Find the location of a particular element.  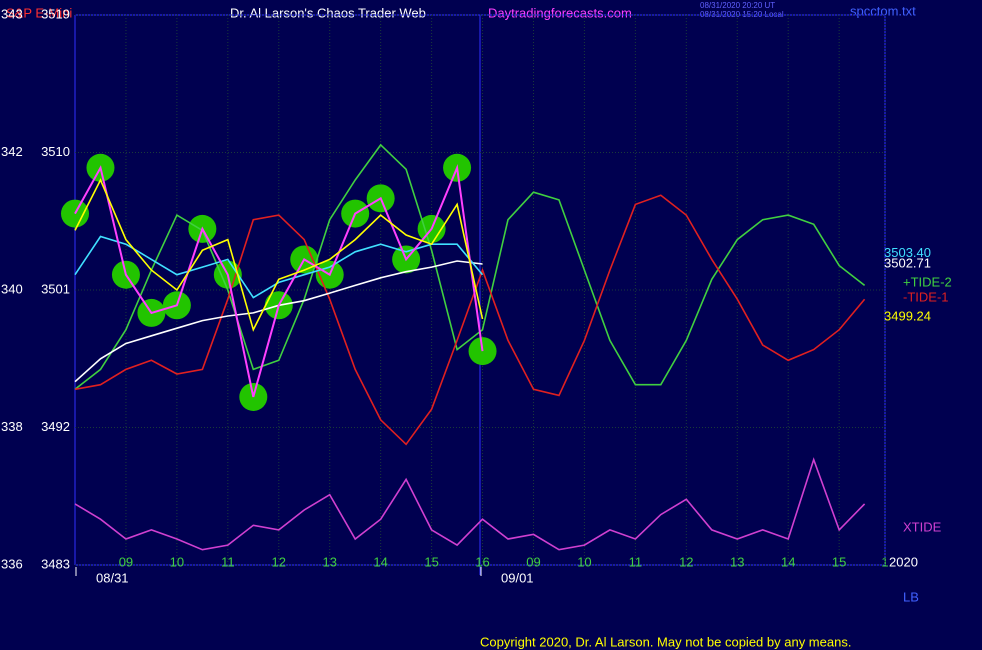

legend-label: +TIDE-2 is located at coordinates (927, 281).